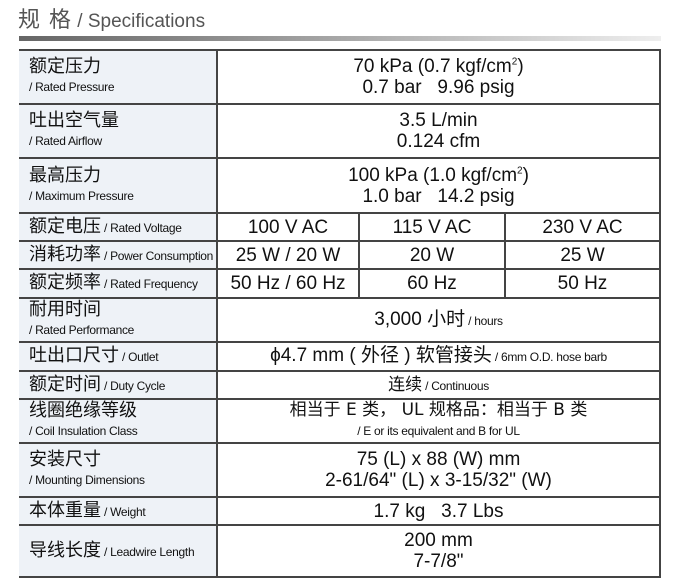 This screenshot has width=676, height=584. I want to click on rows-power-zh: 消耗功率, so click(65, 254).